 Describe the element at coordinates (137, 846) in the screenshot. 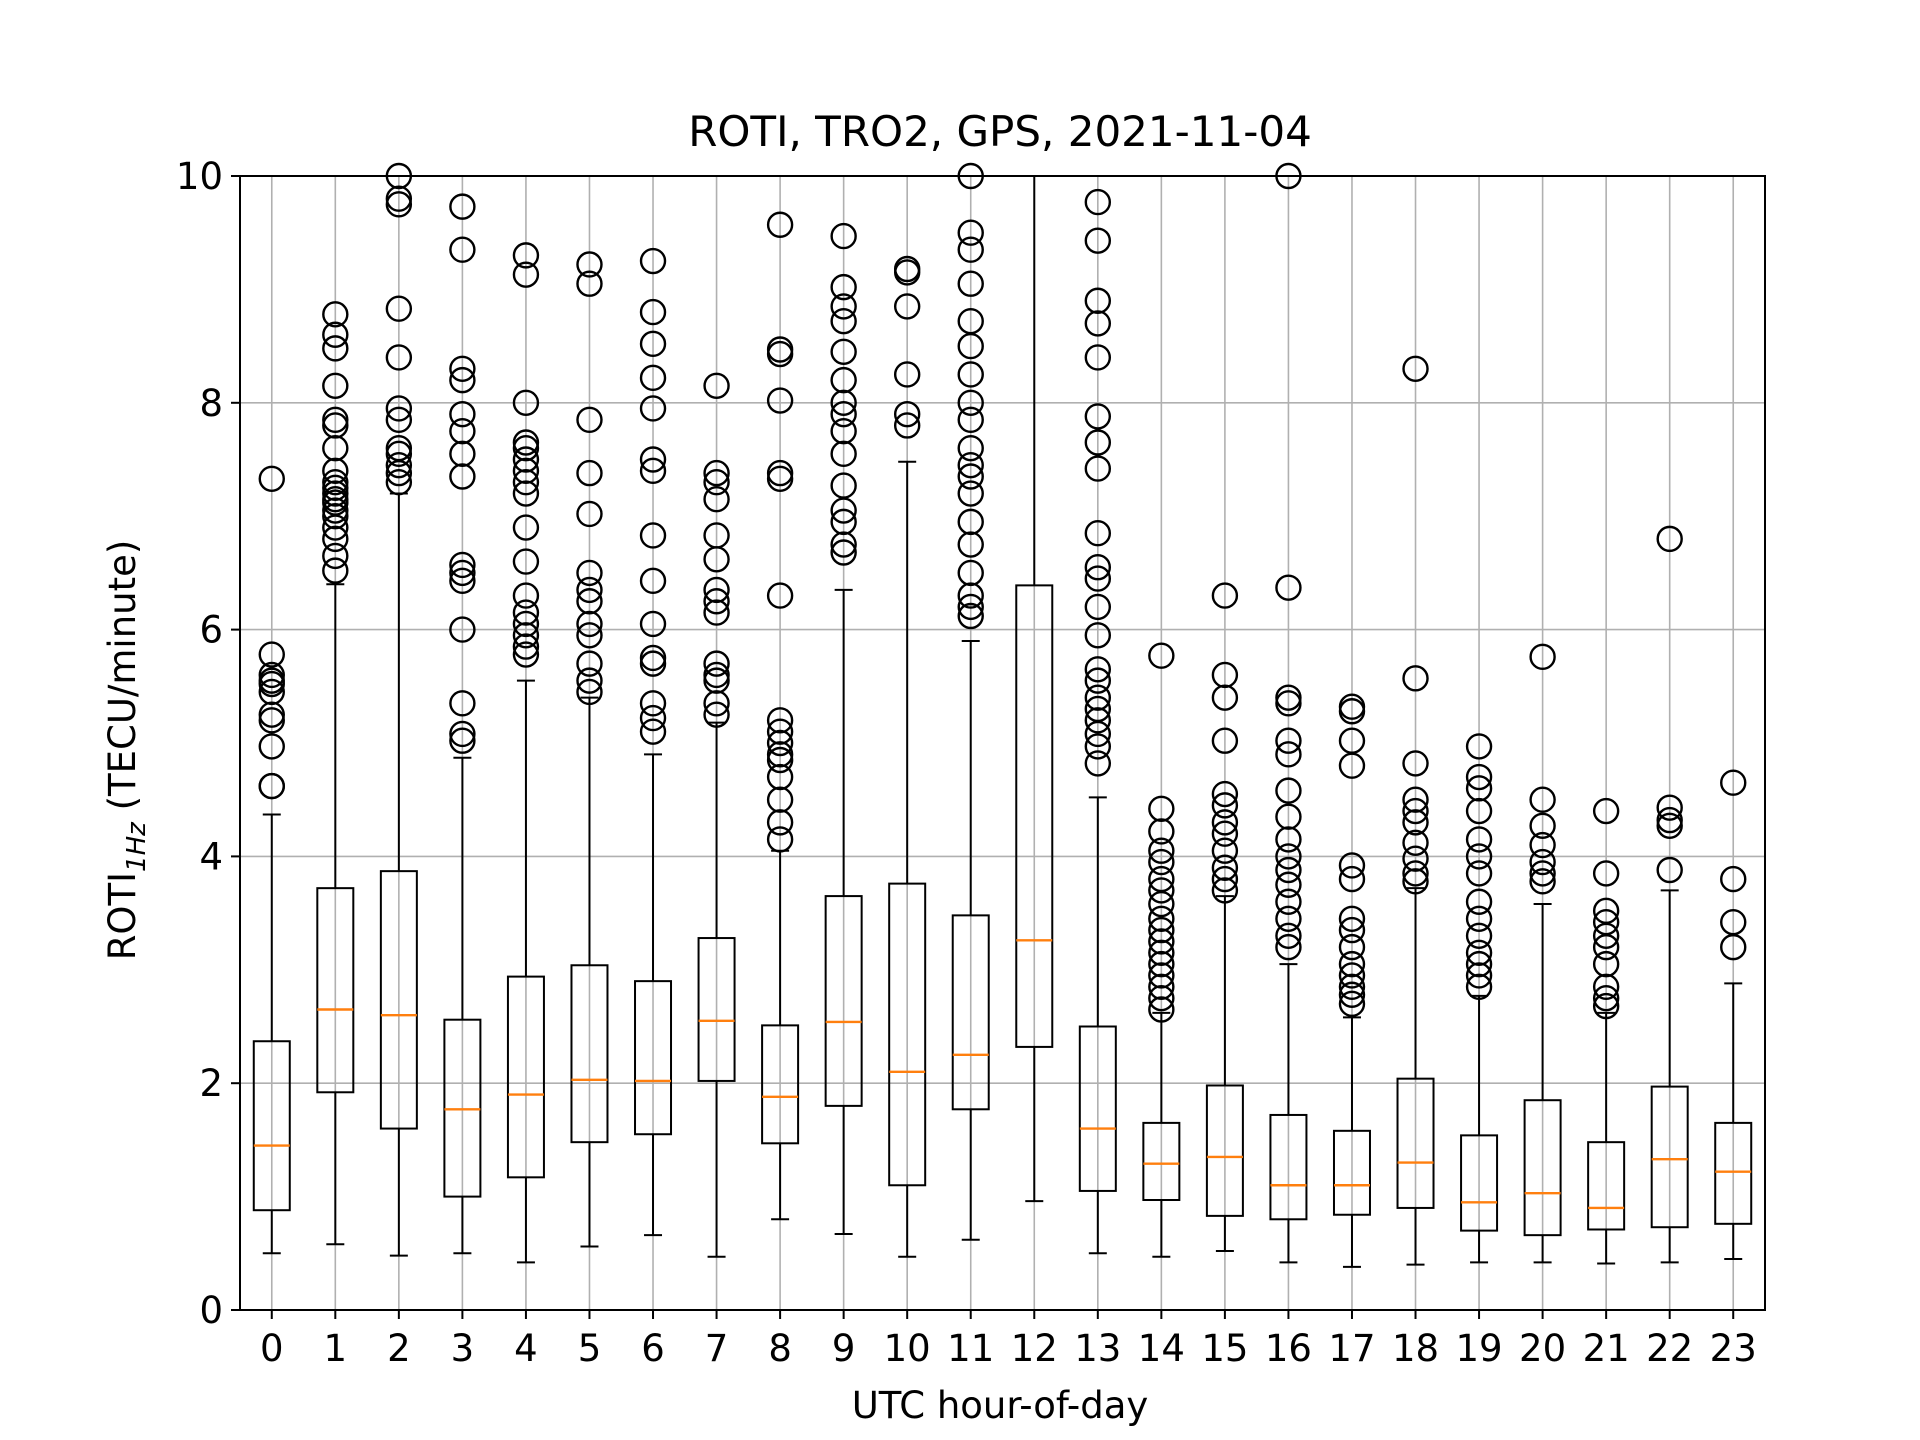

I see `y-axis-label-subscript: 1Hz` at that location.